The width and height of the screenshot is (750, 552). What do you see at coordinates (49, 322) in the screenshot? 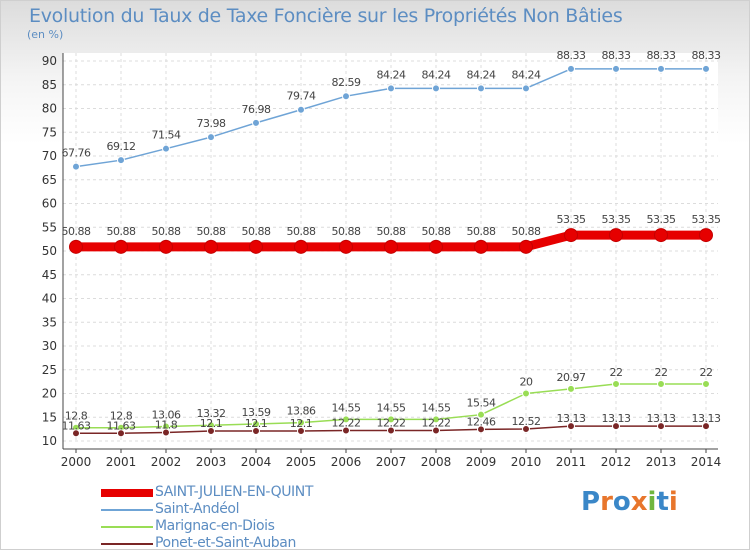
I see `y-tick-label: 35` at bounding box center [49, 322].